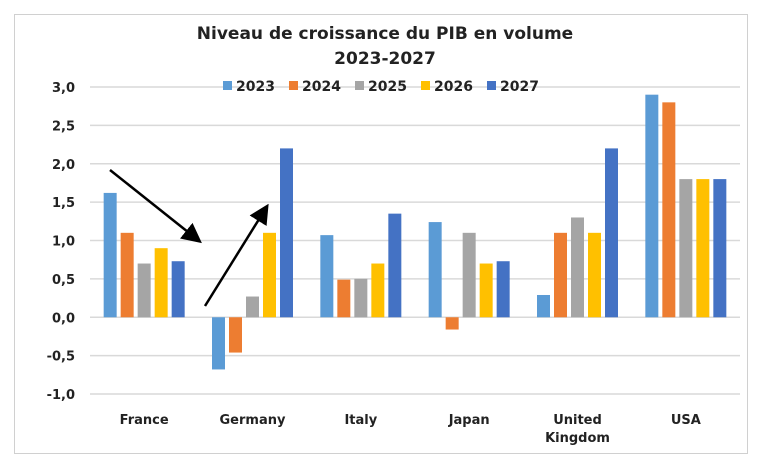 This screenshot has height=468, width=760. What do you see at coordinates (395, 265) in the screenshot?
I see `bar-2027-italy` at bounding box center [395, 265].